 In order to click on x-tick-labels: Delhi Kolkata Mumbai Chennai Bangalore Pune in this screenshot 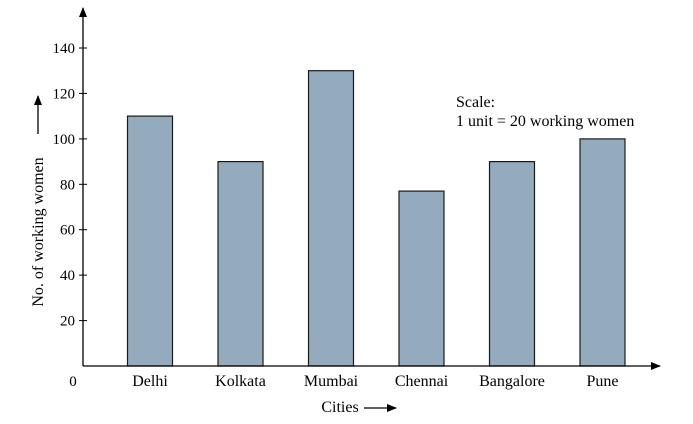, I will do `click(375, 381)`.